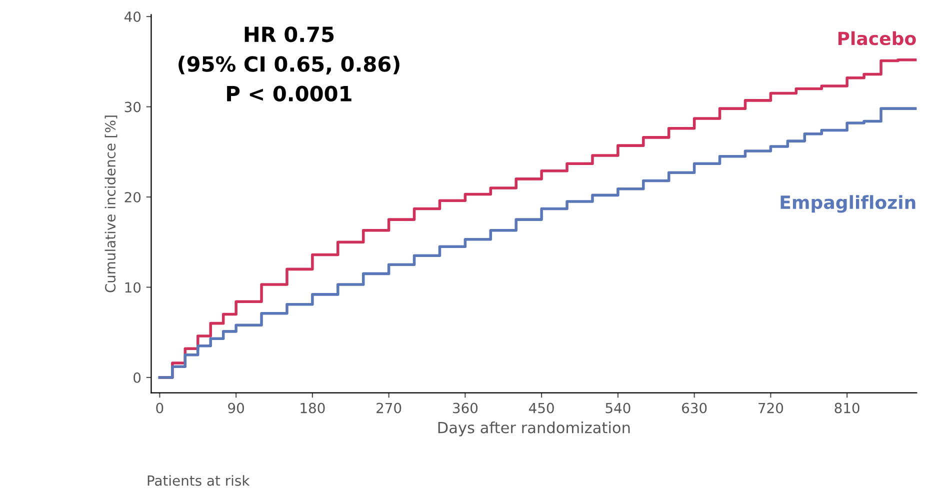 The width and height of the screenshot is (945, 491). I want to click on x-tick-label: 180, so click(312, 408).